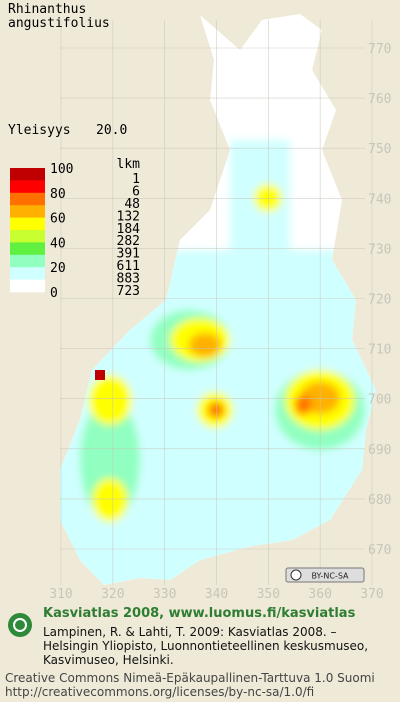 The width and height of the screenshot is (400, 702). Describe the element at coordinates (268, 594) in the screenshot. I see `easting-label: 350` at that location.